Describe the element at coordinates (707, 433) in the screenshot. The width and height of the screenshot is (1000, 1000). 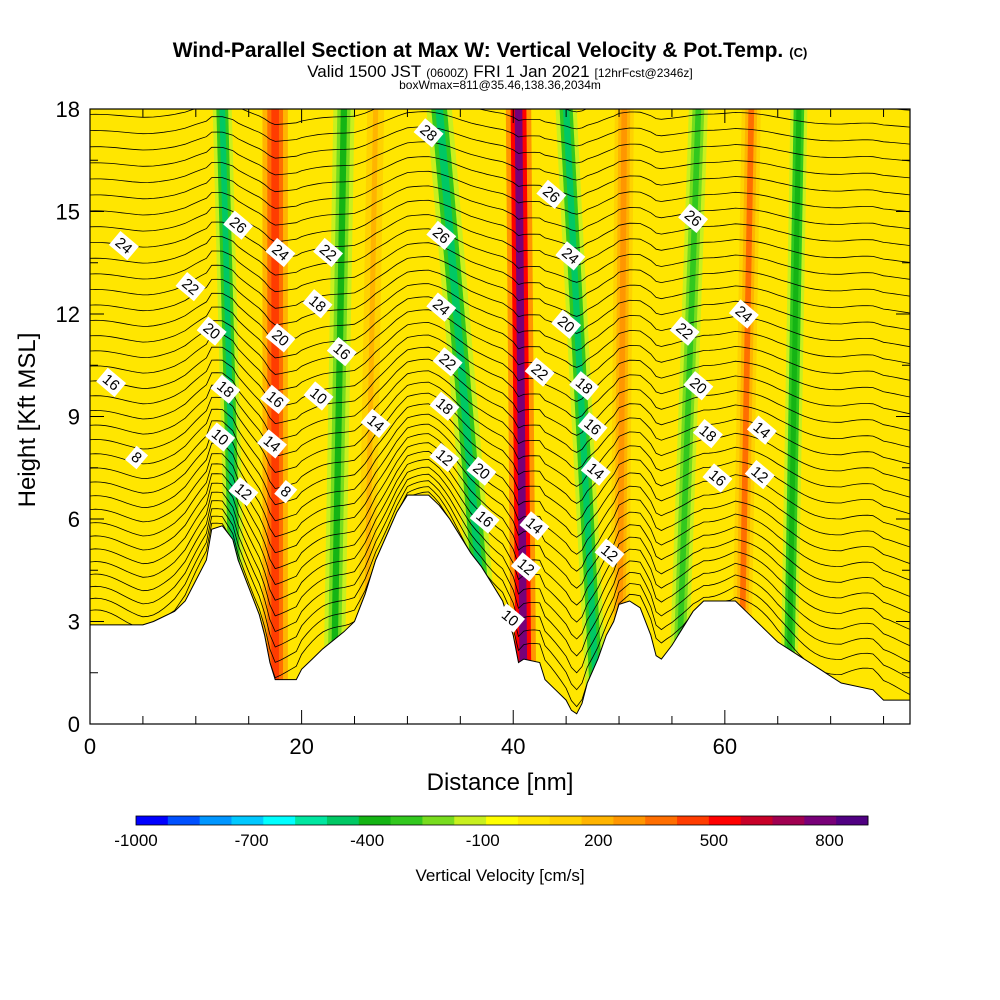
I see `contour-label-41: 18` at that location.